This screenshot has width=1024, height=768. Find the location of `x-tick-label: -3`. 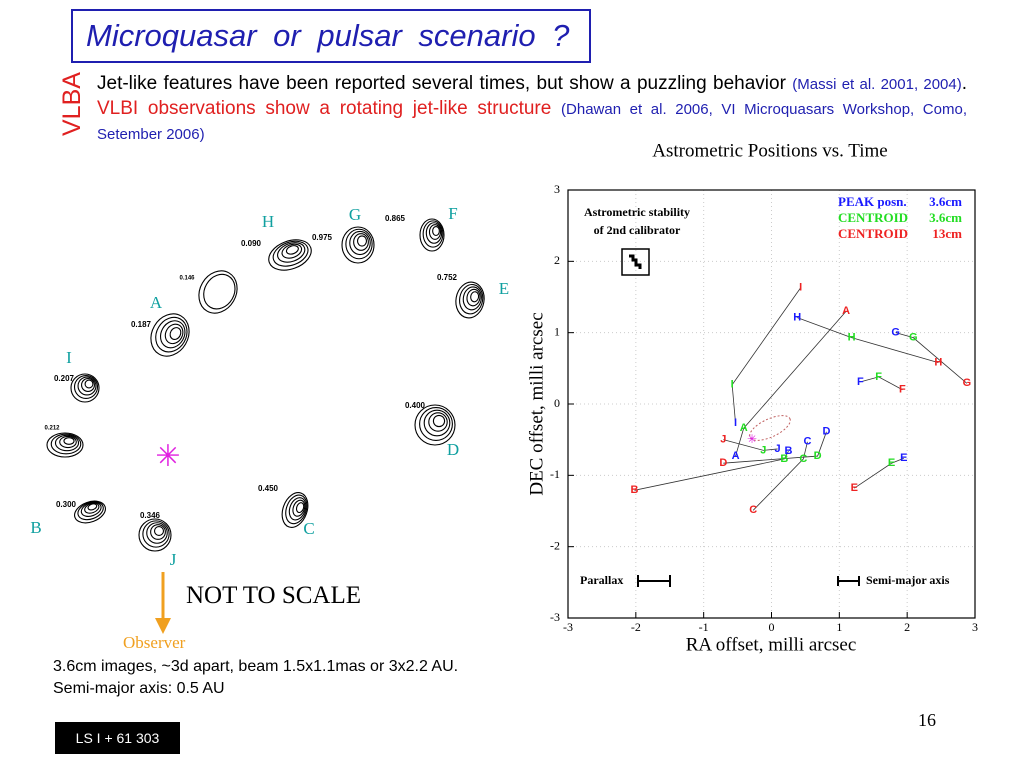

x-tick-label: -3 is located at coordinates (568, 627).